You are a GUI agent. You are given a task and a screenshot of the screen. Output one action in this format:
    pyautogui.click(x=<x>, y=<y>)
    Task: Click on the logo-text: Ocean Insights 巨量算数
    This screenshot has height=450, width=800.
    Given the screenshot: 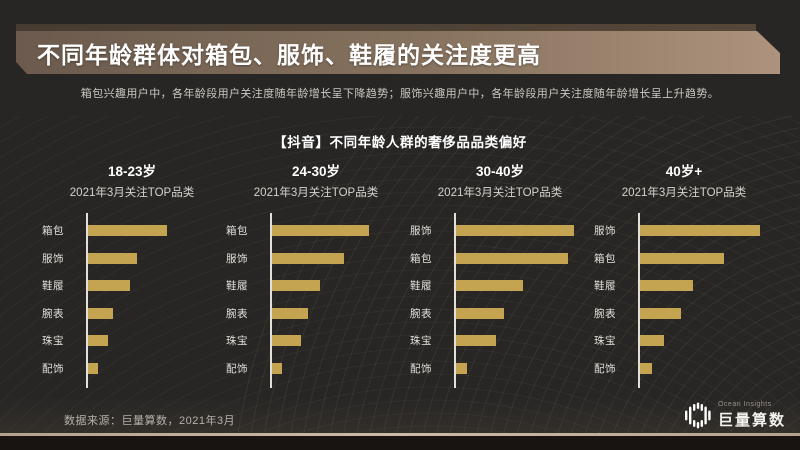 What is the action you would take?
    pyautogui.click(x=752, y=415)
    